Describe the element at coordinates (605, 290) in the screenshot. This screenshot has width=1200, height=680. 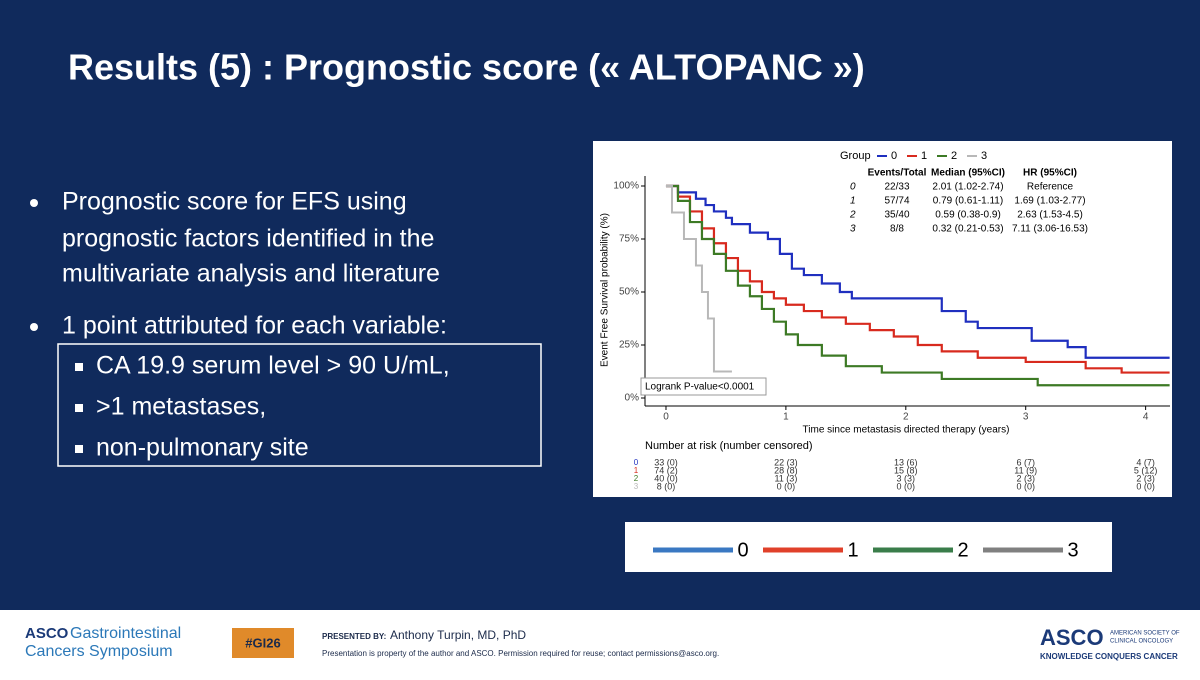
I see `y-axis-label: Event Free Survival probability (%)` at that location.